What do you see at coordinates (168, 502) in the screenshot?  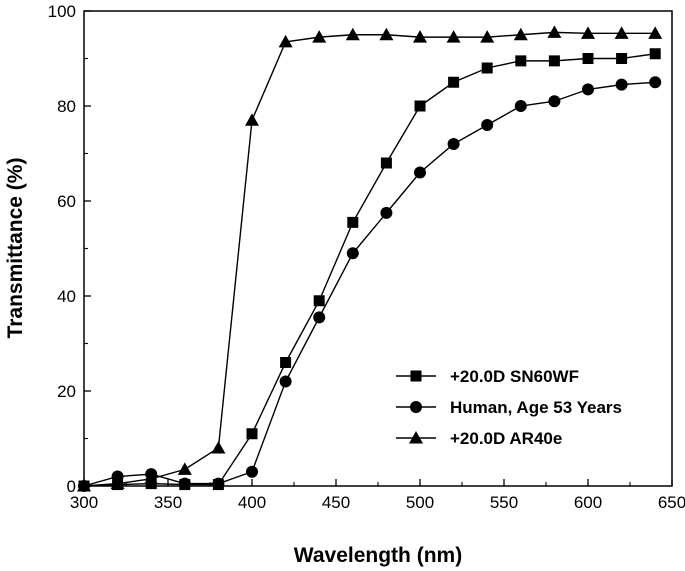 I see `x-tick-label: 350` at bounding box center [168, 502].